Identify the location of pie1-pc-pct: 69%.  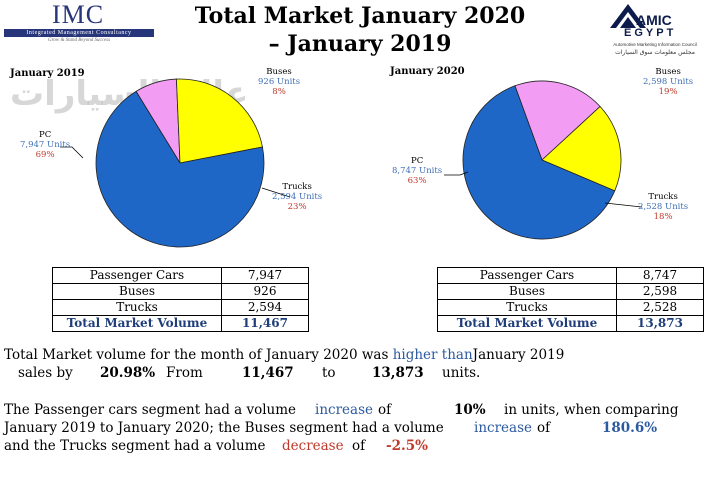
(45, 155).